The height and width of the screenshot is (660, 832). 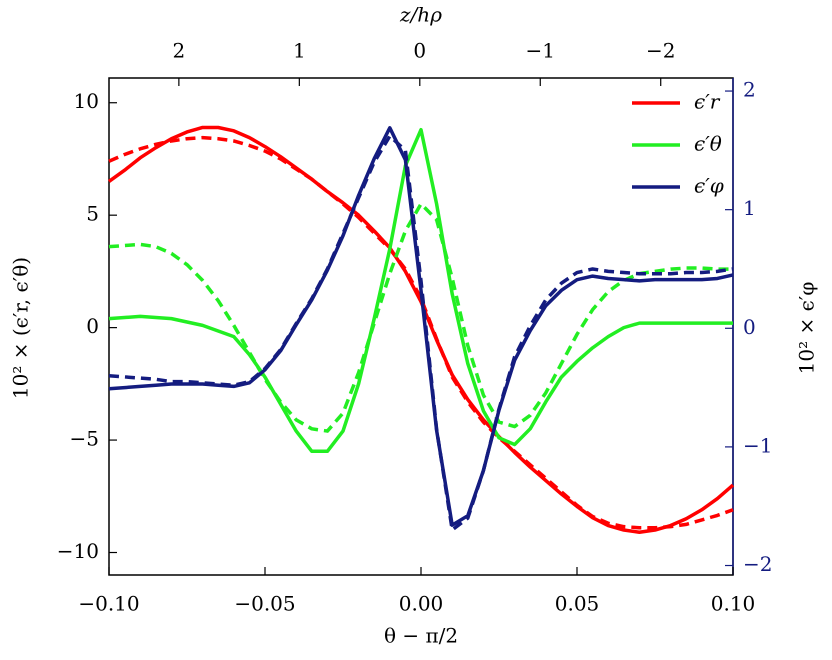 I want to click on legend-label: ϵ′θ, so click(x=708, y=144).